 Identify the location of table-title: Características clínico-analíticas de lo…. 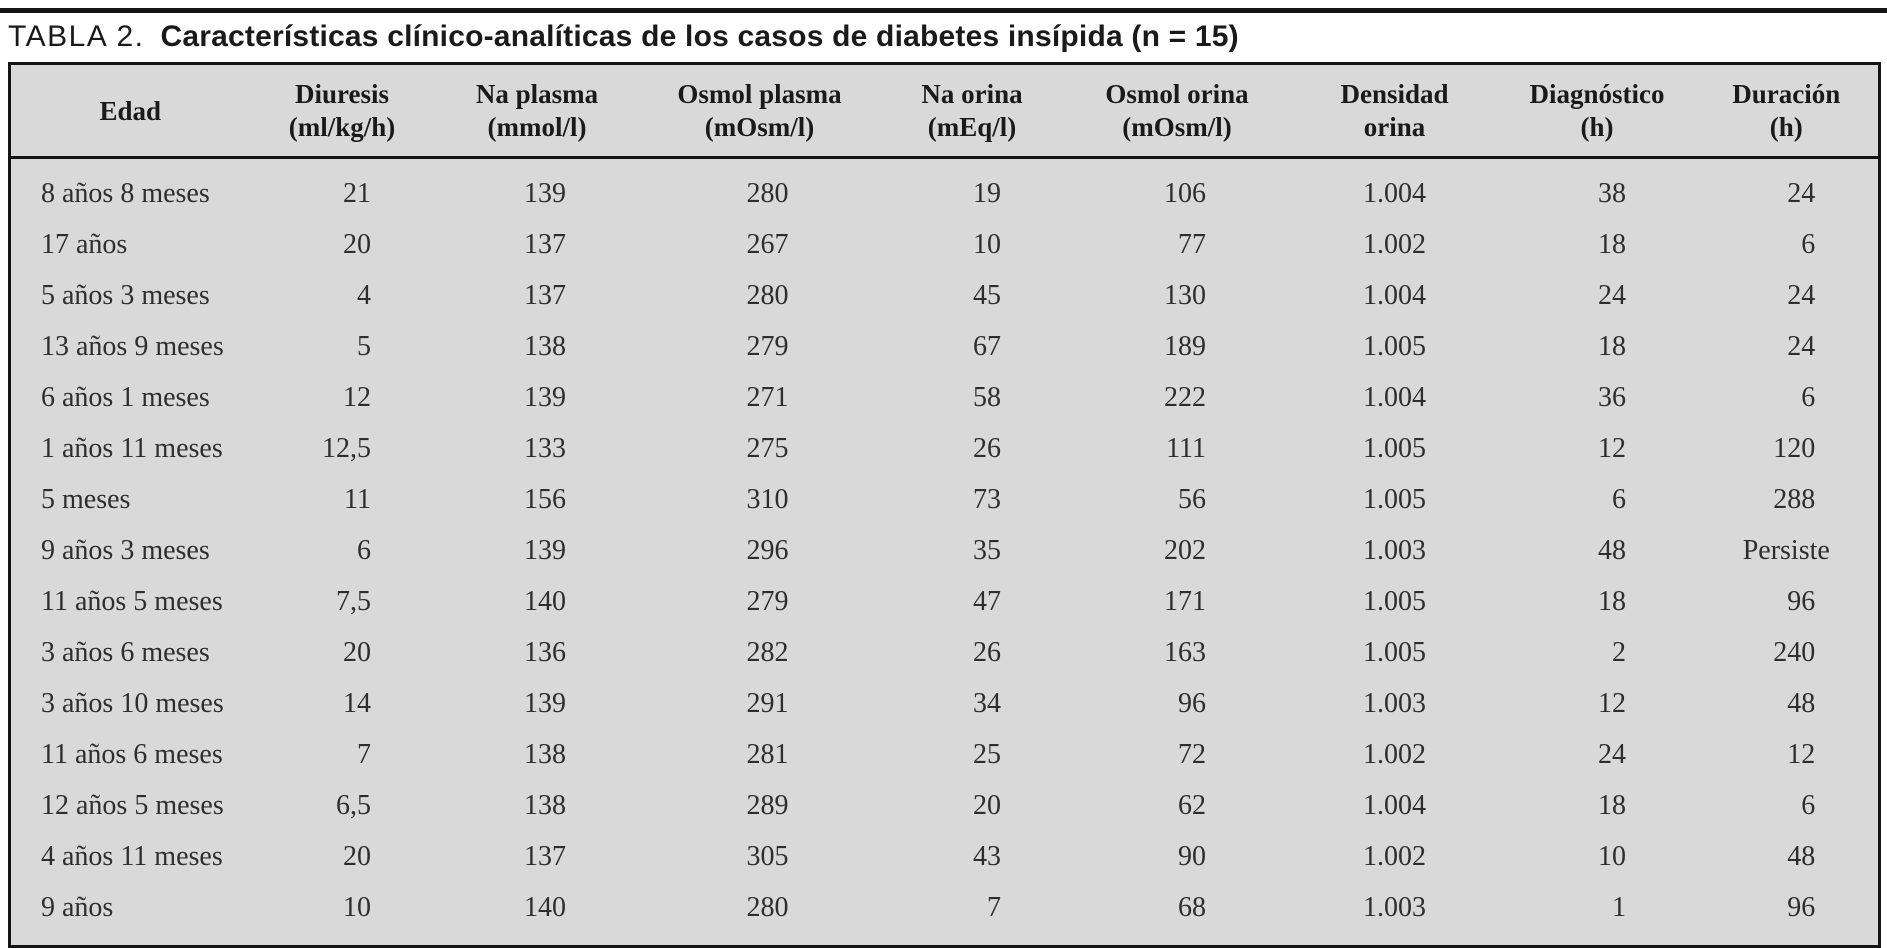
(699, 36).